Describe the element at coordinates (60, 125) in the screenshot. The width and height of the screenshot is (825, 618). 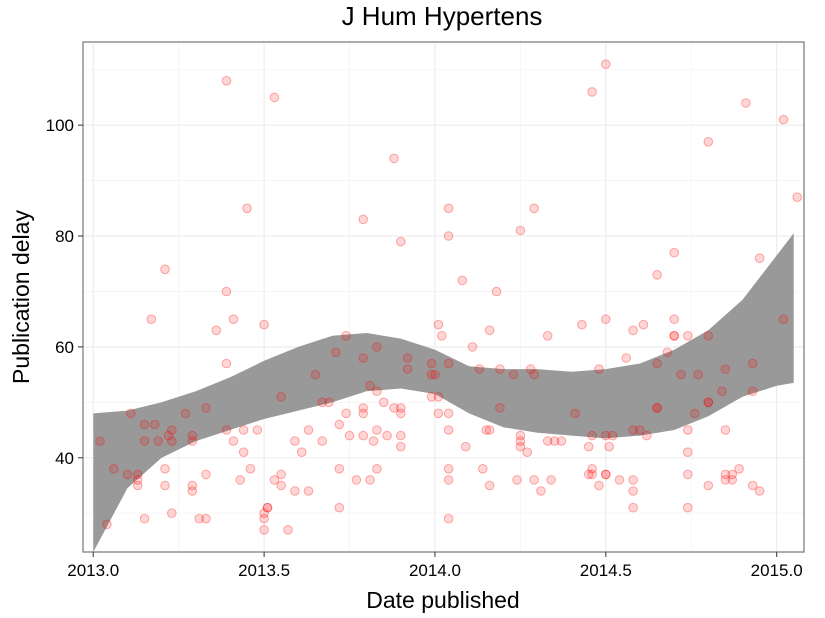
I see `y-tick-label: 100` at that location.